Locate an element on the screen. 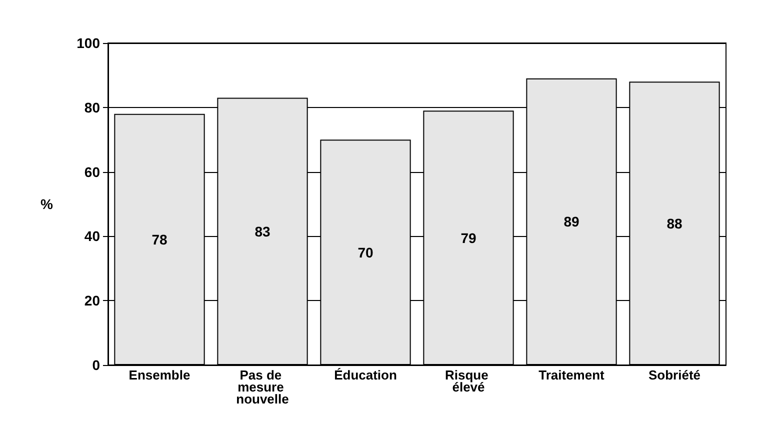  y-tick-label: 80 is located at coordinates (92, 107).